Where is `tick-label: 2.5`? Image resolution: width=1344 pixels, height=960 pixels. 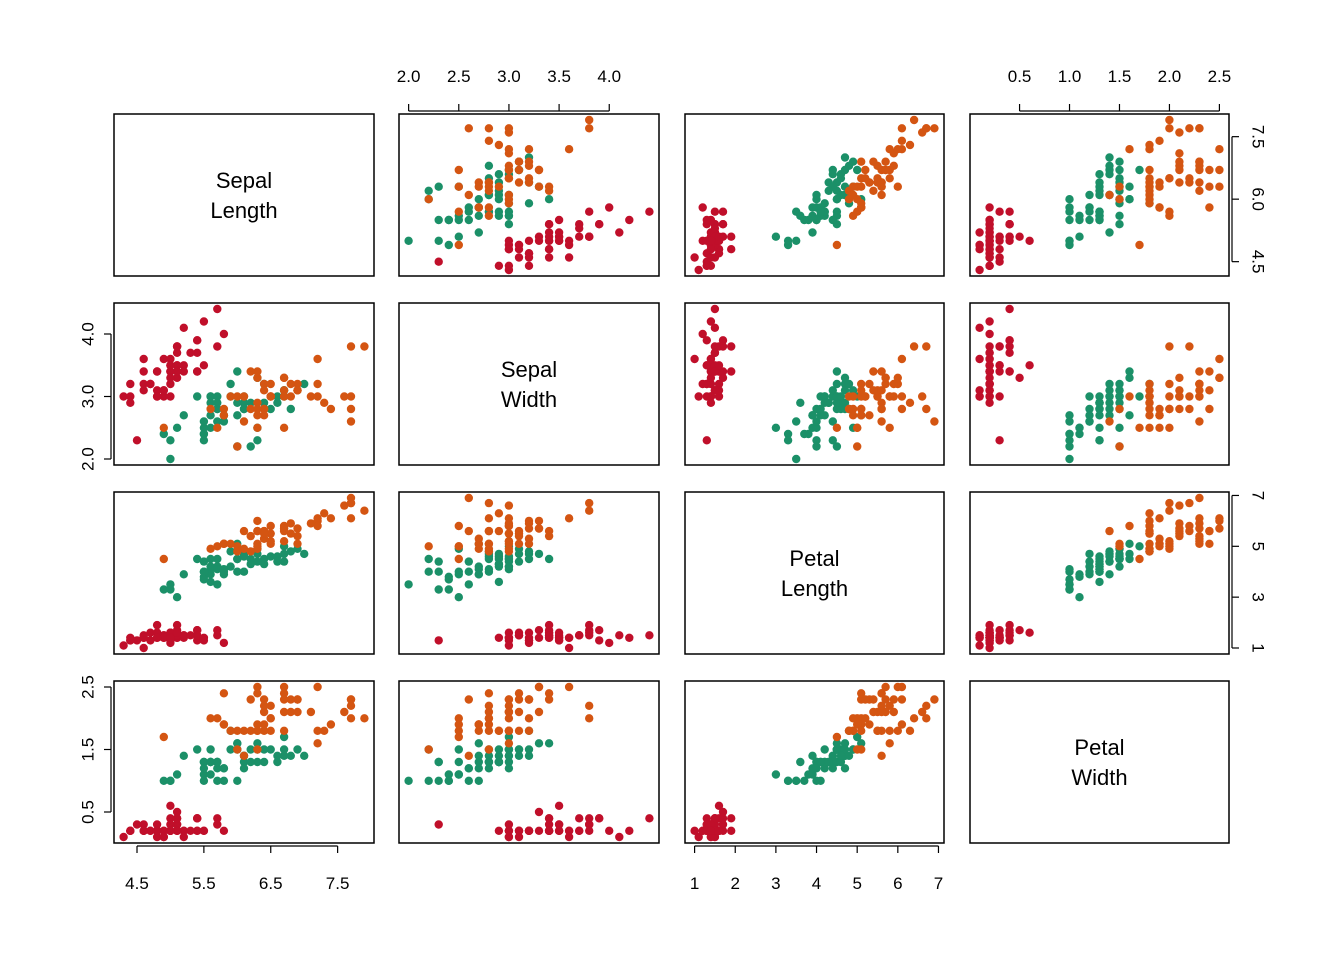
tick-label: 2.5 is located at coordinates (459, 76).